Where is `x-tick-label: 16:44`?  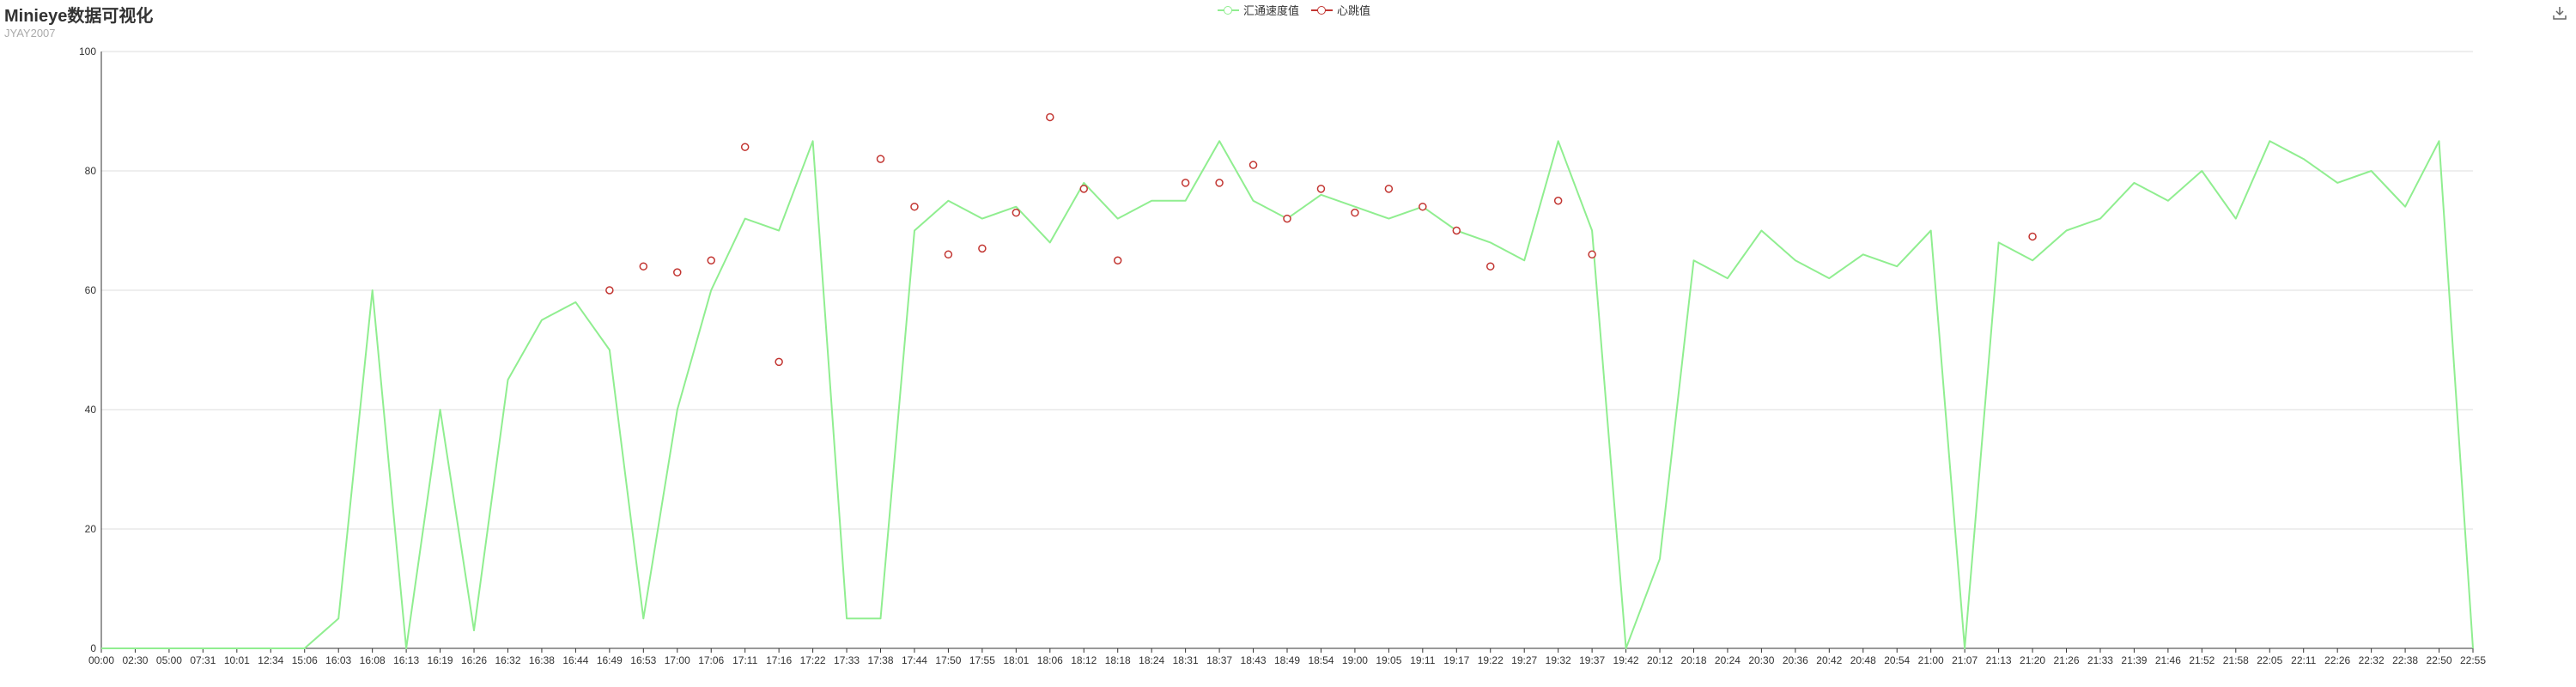
x-tick-label: 16:44 is located at coordinates (575, 660).